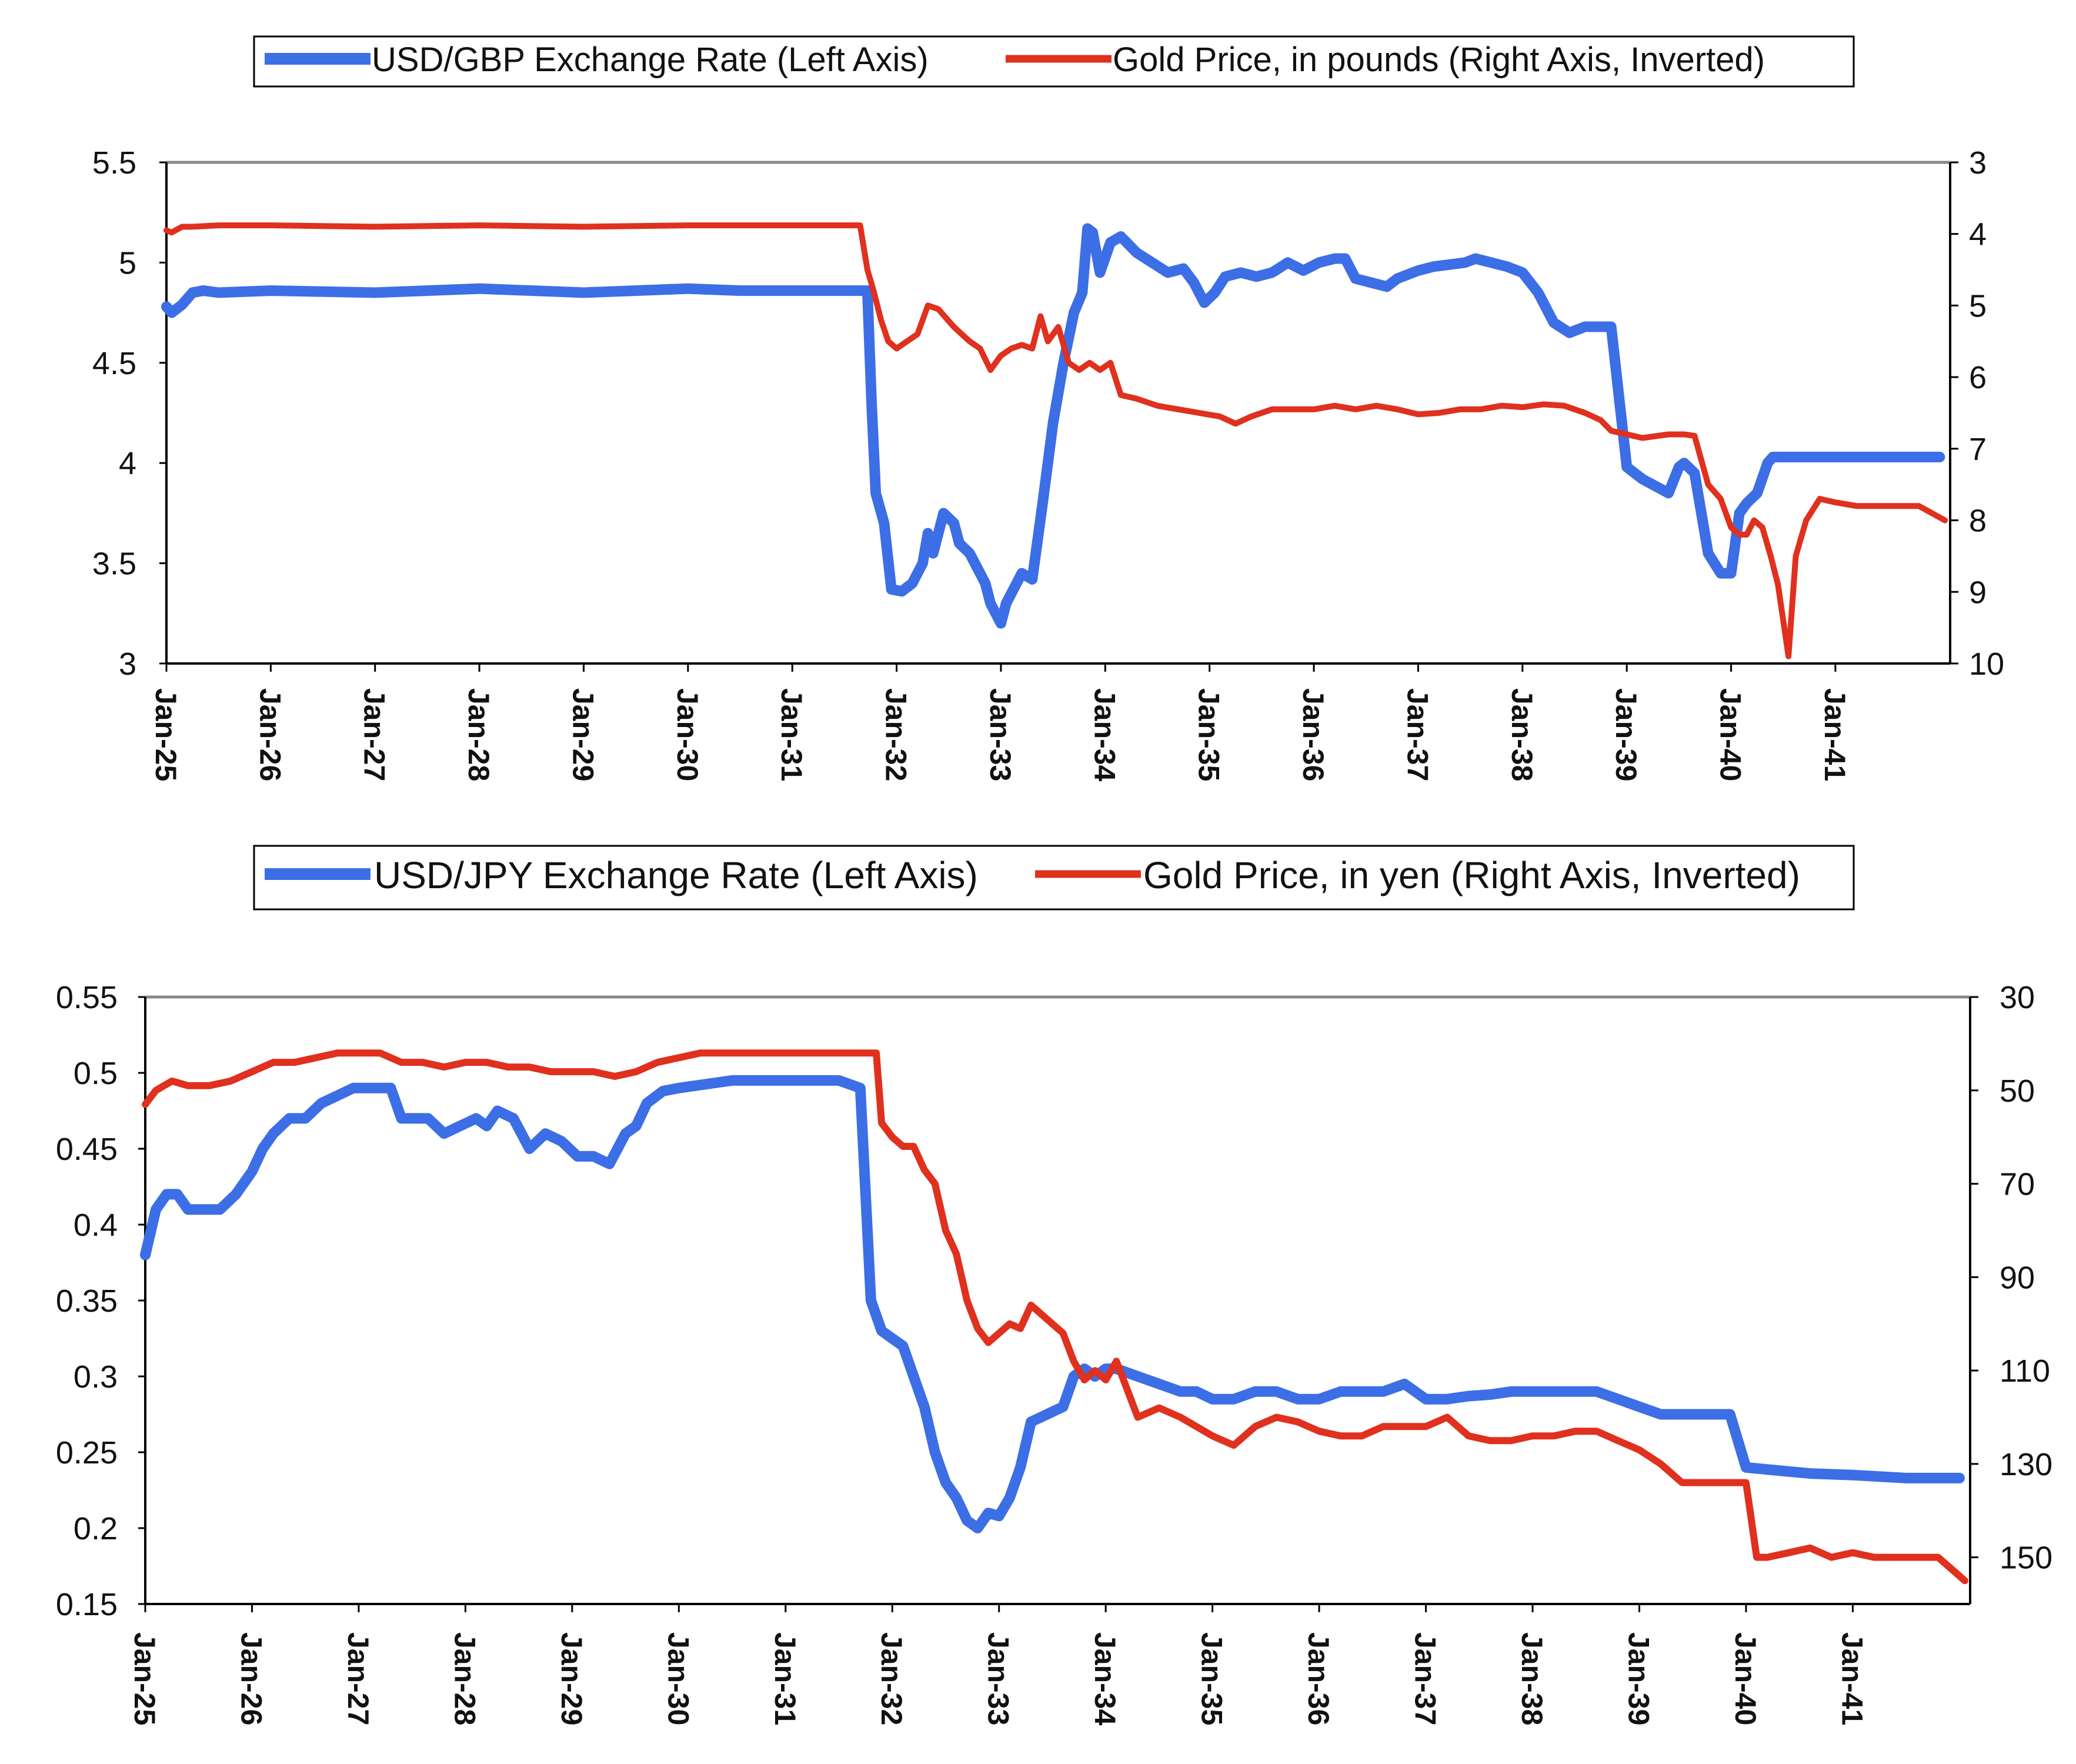  Describe the element at coordinates (1978, 163) in the screenshot. I see `gbp-right-tick-label: 3` at that location.